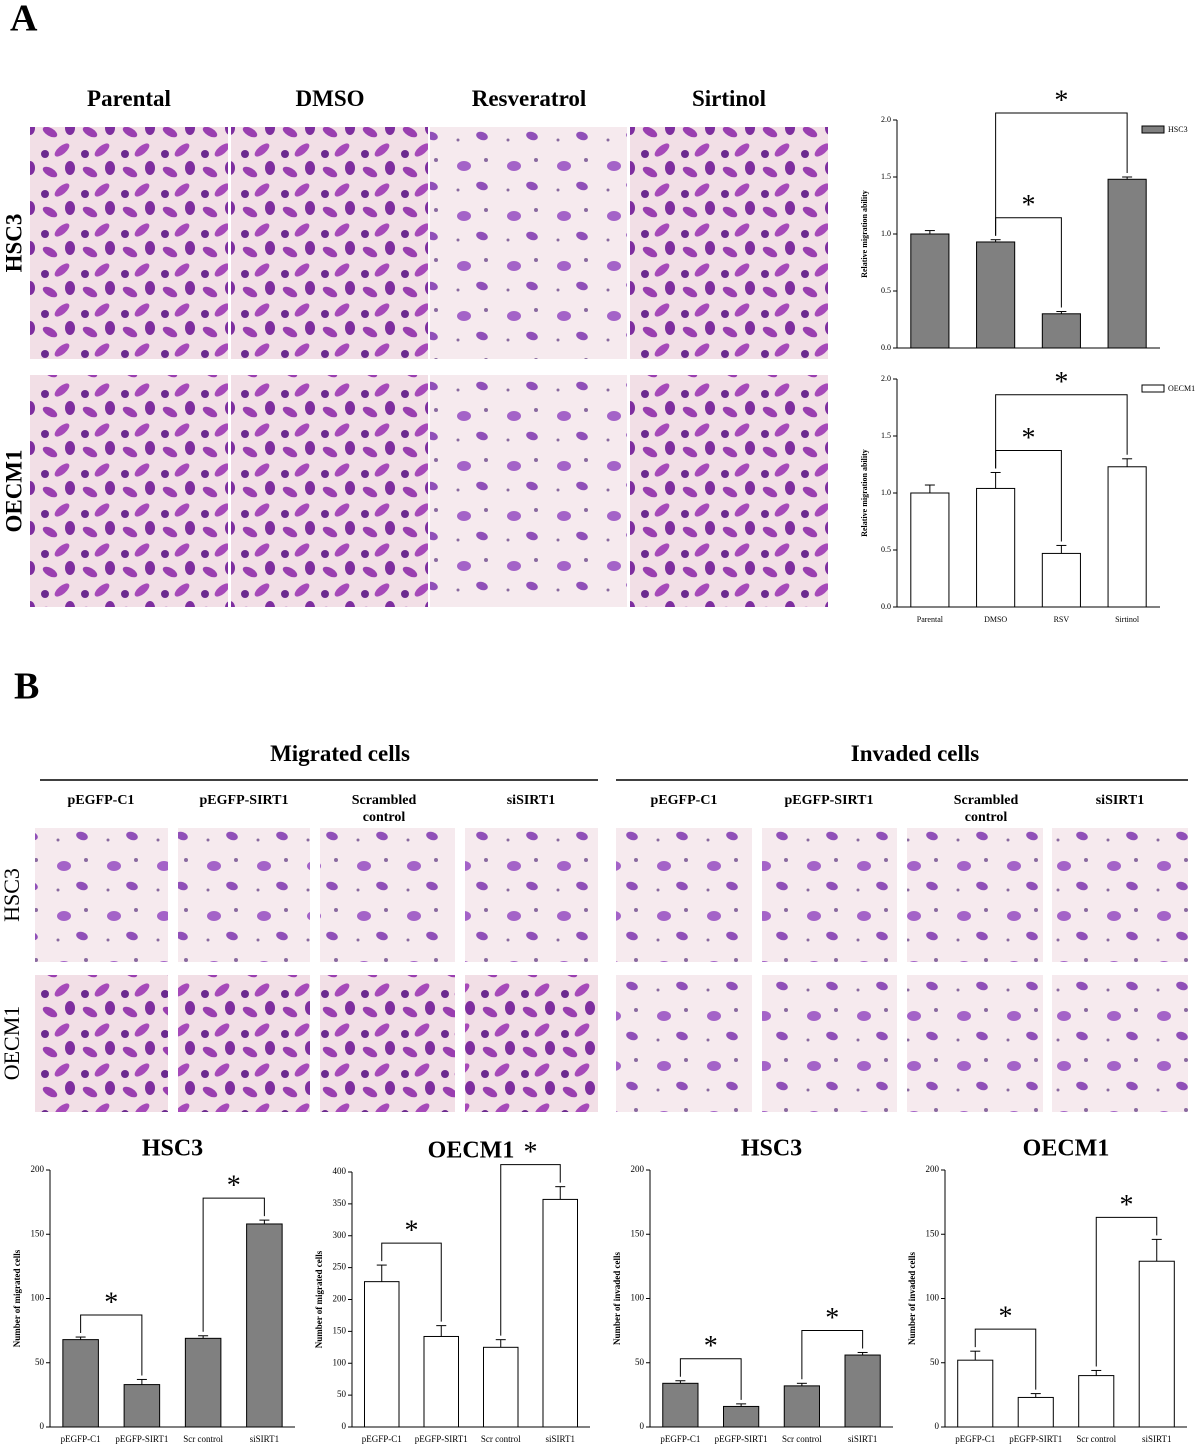  I want to click on x-tick-label: Parental, so click(930, 619).